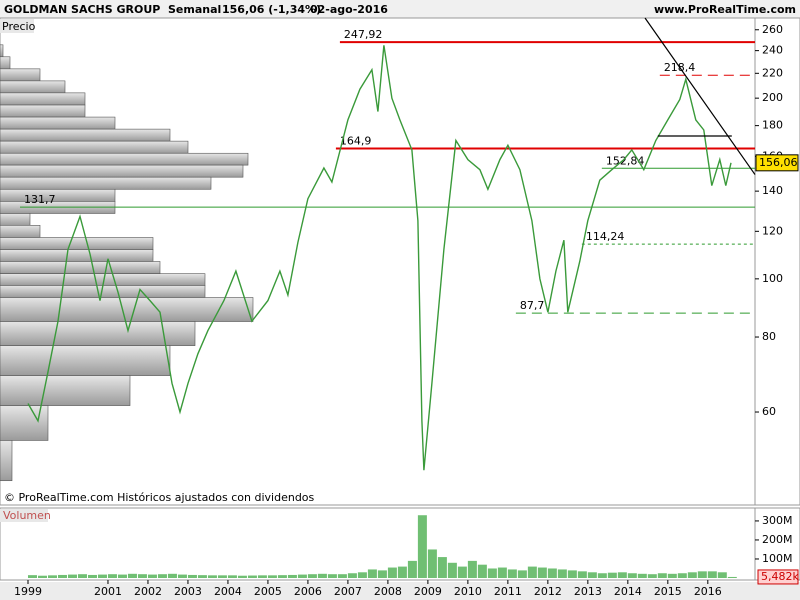 This screenshot has height=600, width=800. I want to click on y-tick-label: 220, so click(772, 72).